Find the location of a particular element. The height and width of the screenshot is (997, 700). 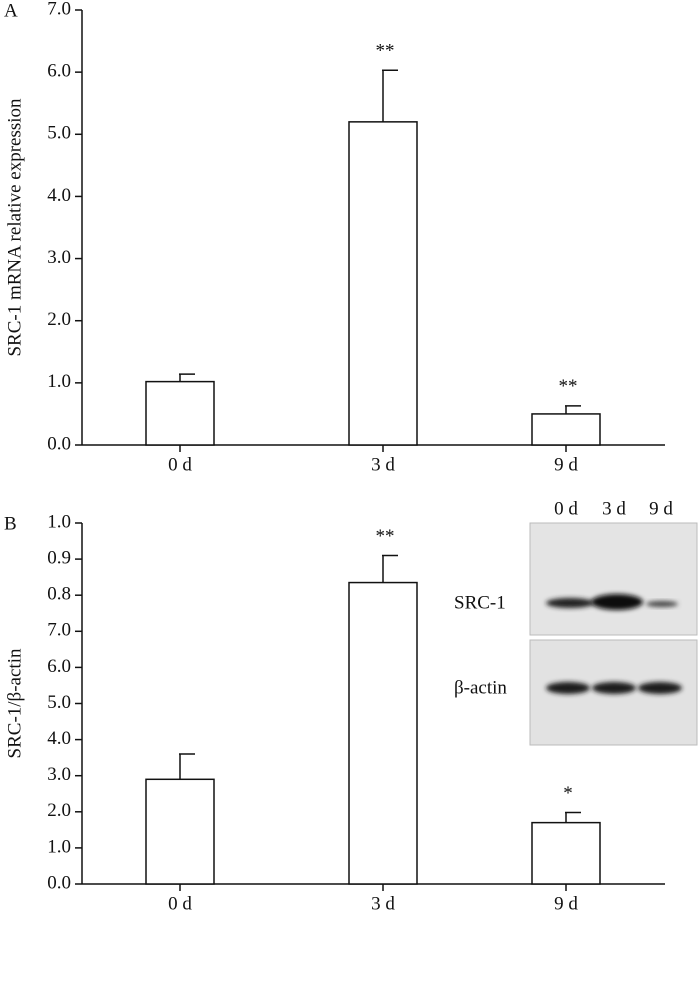

blot is located at coordinates (613, 634).